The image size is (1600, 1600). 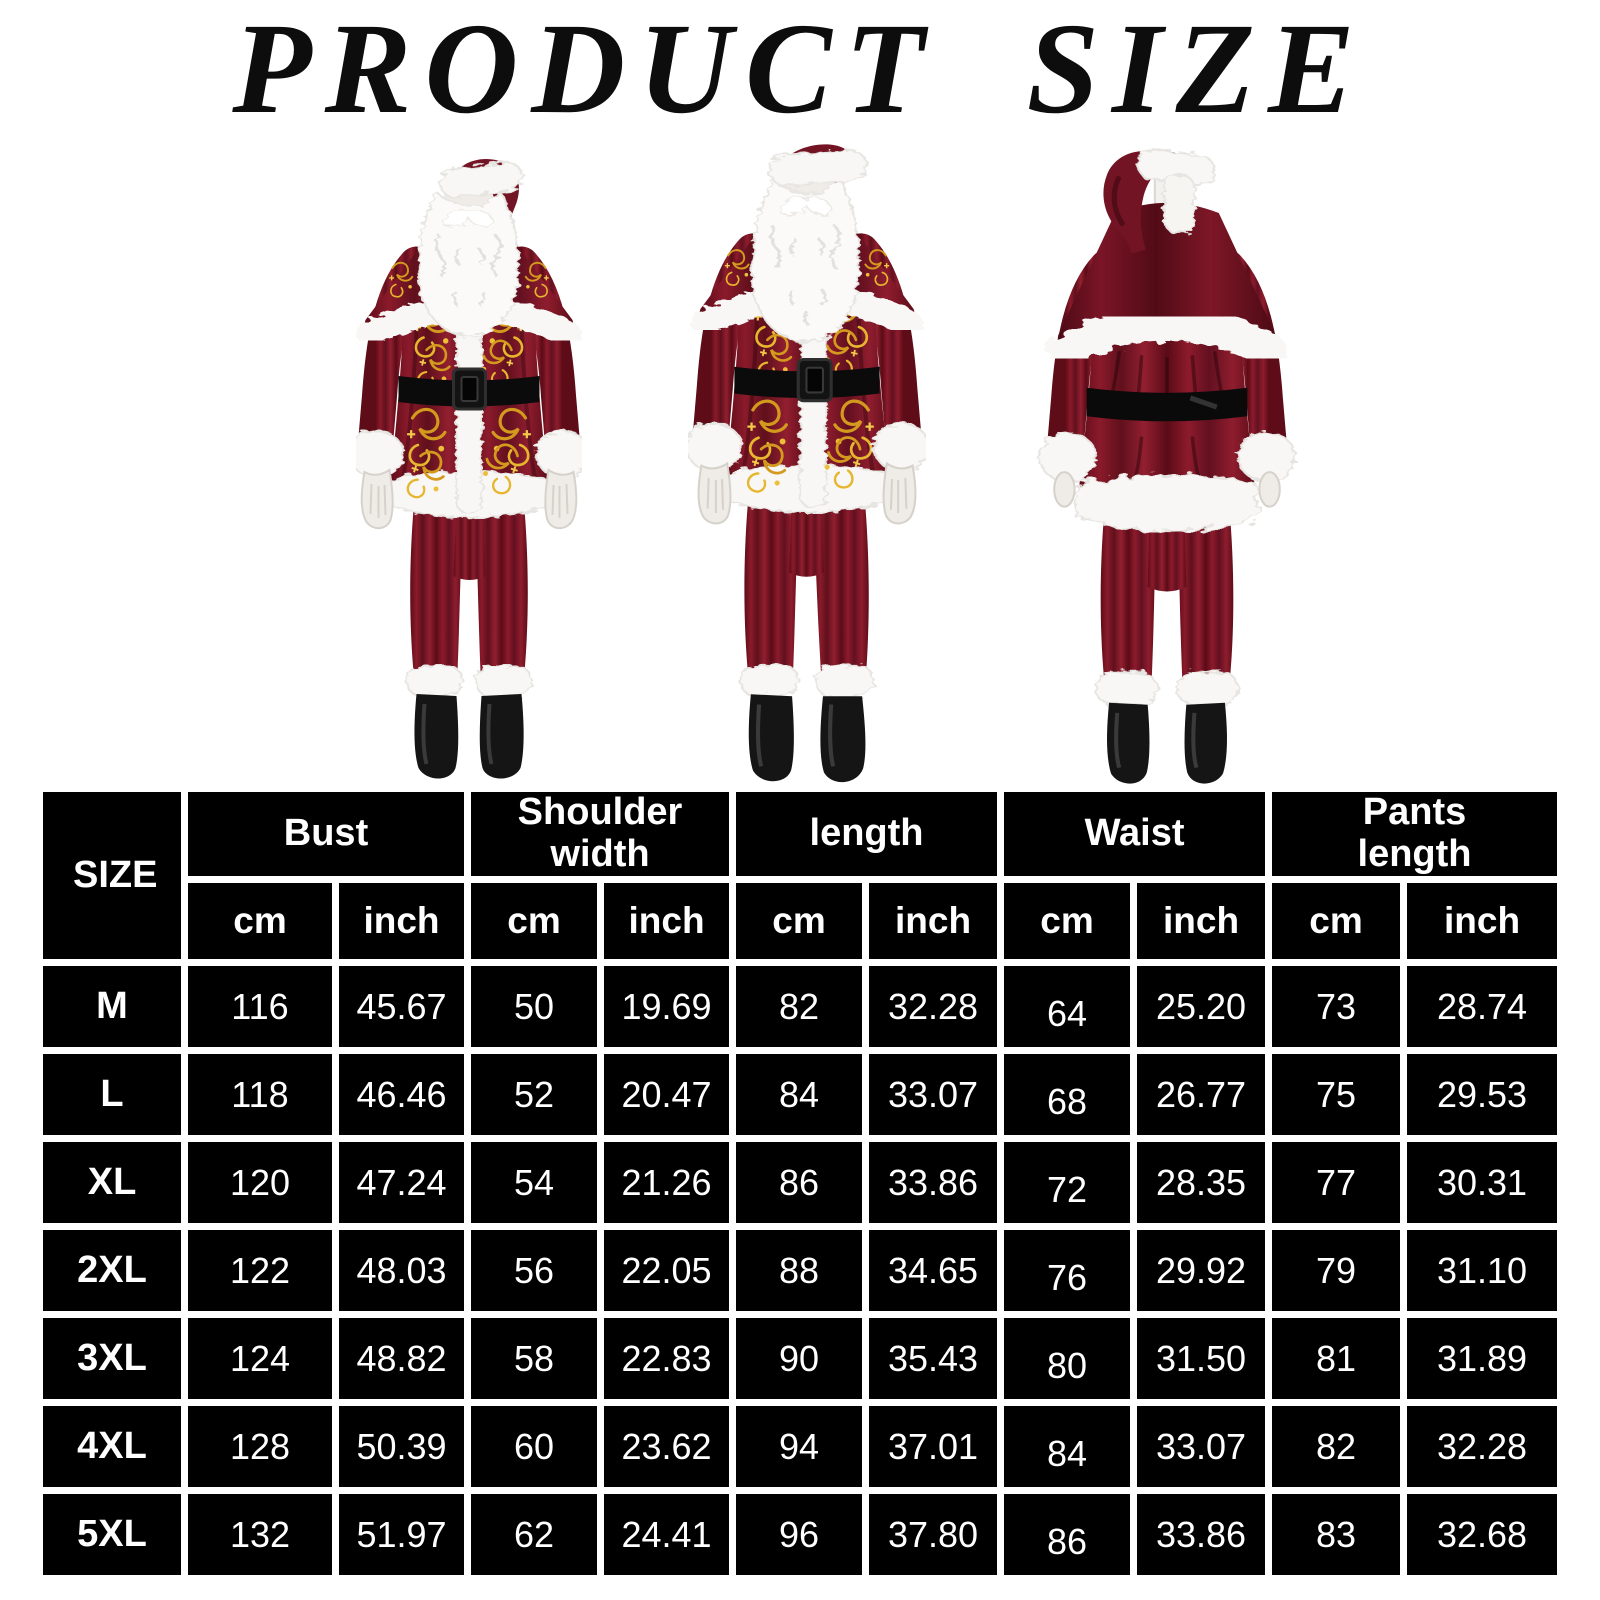 I want to click on table-corner-size-header: SIZE, so click(x=112, y=875).